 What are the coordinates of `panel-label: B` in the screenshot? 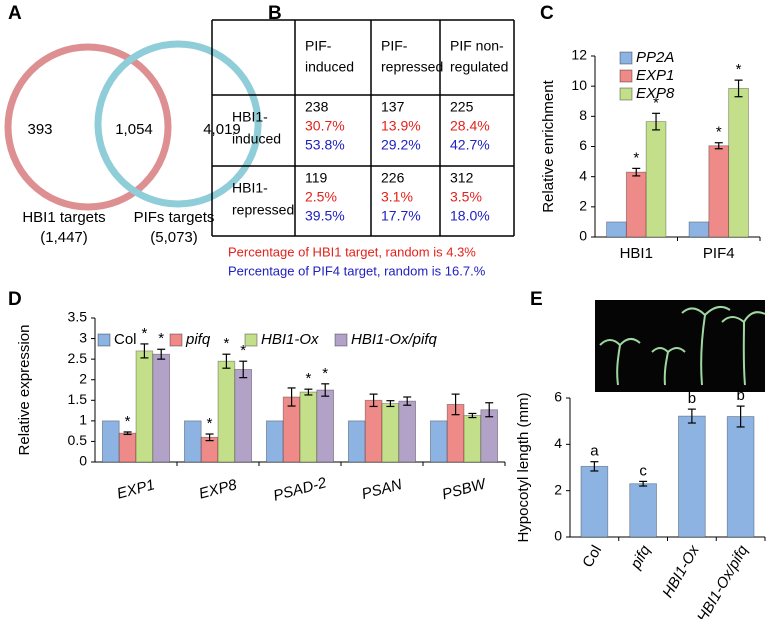 It's located at (275, 13).